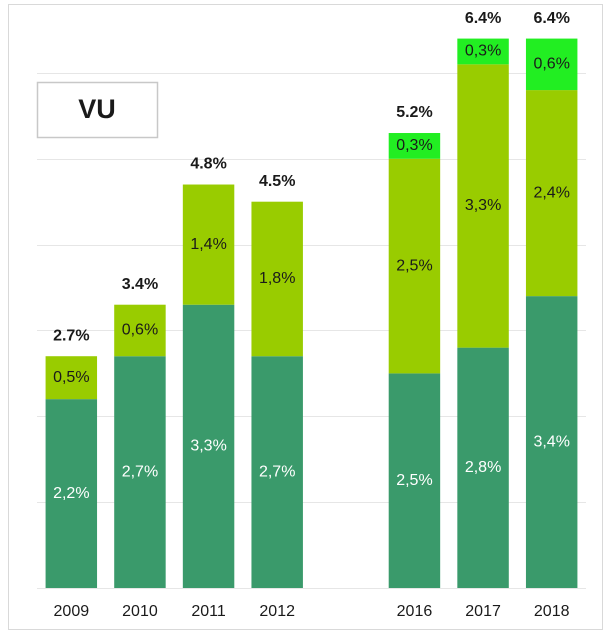 The width and height of the screenshot is (610, 634). What do you see at coordinates (71, 335) in the screenshot?
I see `total-label: 2.7%` at bounding box center [71, 335].